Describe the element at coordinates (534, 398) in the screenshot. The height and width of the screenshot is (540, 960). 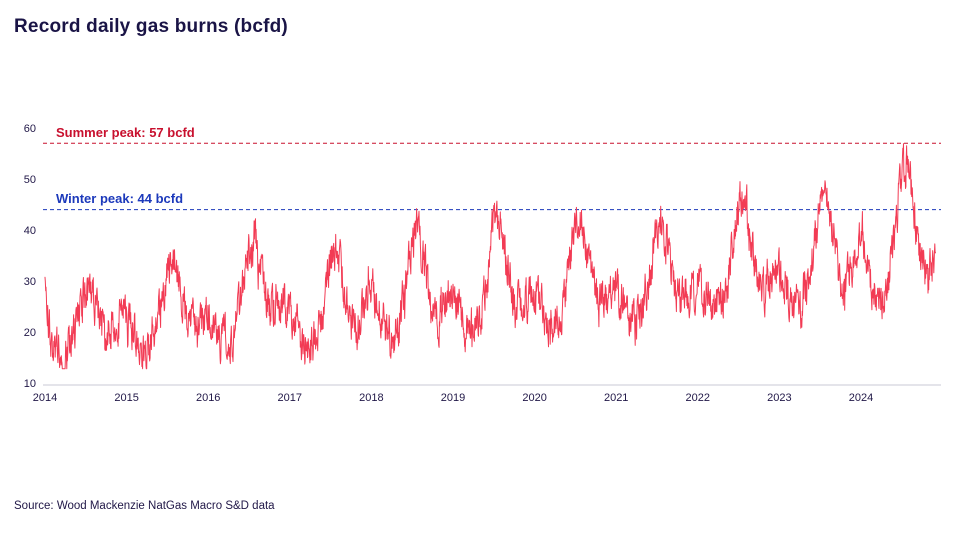
I see `x-tick-label: 2020` at that location.